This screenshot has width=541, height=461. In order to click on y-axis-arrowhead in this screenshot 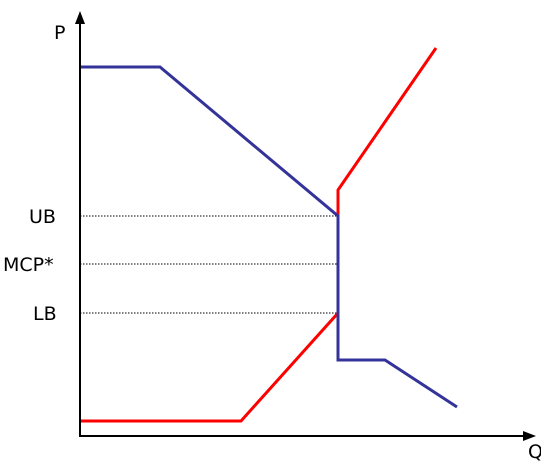, I will do `click(80, 17)`.